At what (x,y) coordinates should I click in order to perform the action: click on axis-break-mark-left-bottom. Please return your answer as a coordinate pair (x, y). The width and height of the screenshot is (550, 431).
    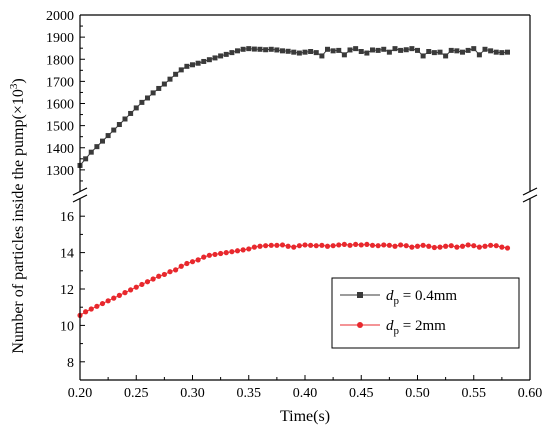
    Looking at the image, I should click on (80, 198).